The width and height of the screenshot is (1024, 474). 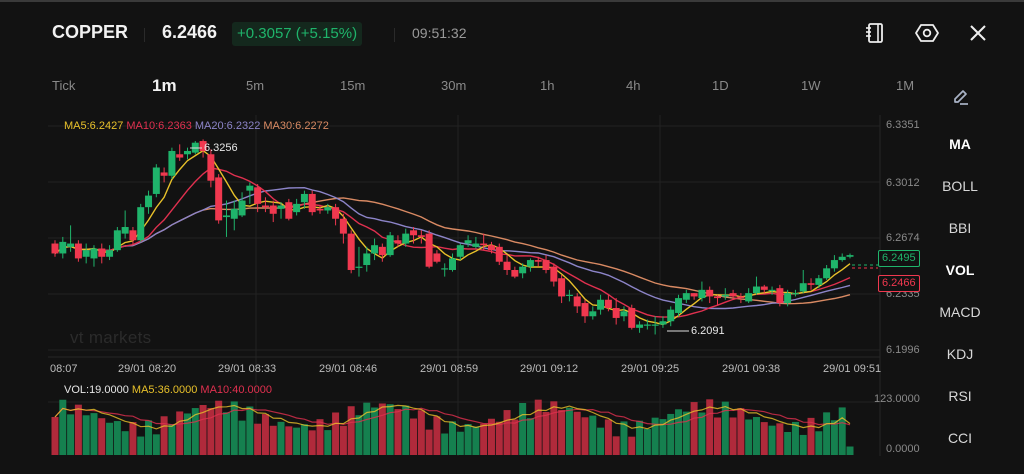 What do you see at coordinates (960, 228) in the screenshot?
I see `indicator-bbi: BBI` at bounding box center [960, 228].